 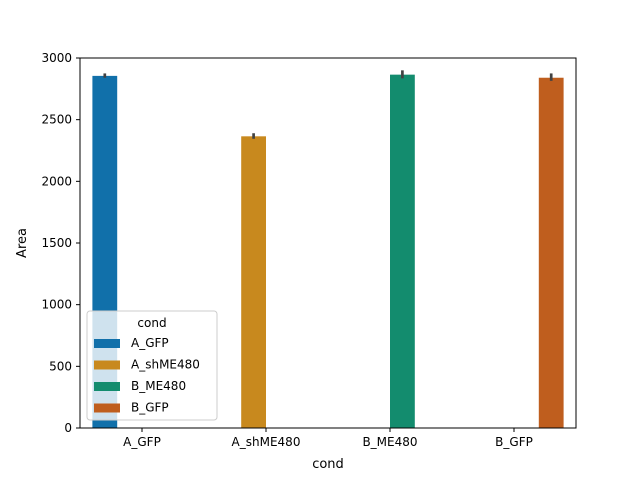 What do you see at coordinates (56, 181) in the screenshot?
I see `y-tick-label: 2000` at bounding box center [56, 181].